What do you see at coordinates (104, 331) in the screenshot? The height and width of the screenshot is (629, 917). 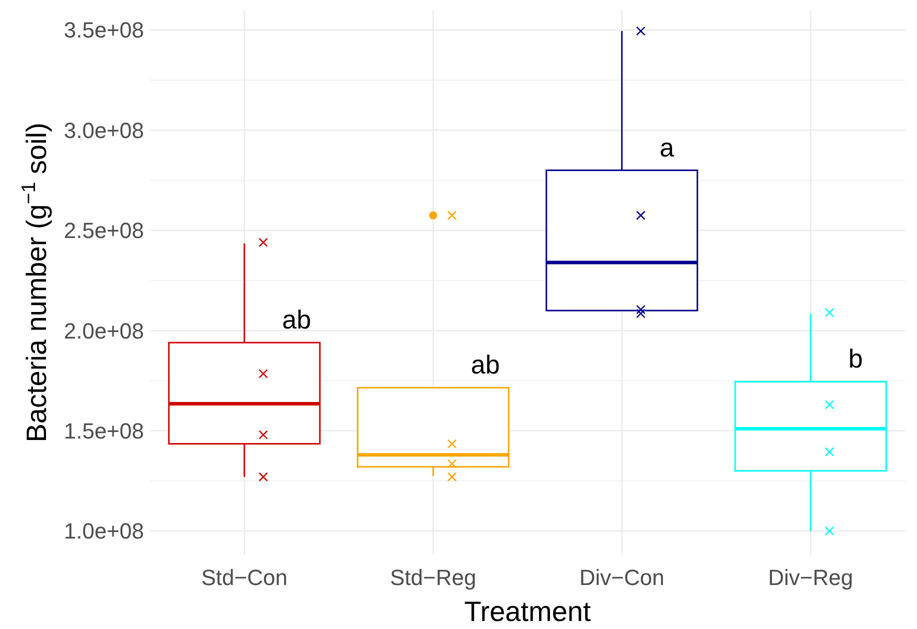 I see `y-tick-label: 2.0e+08` at bounding box center [104, 331].